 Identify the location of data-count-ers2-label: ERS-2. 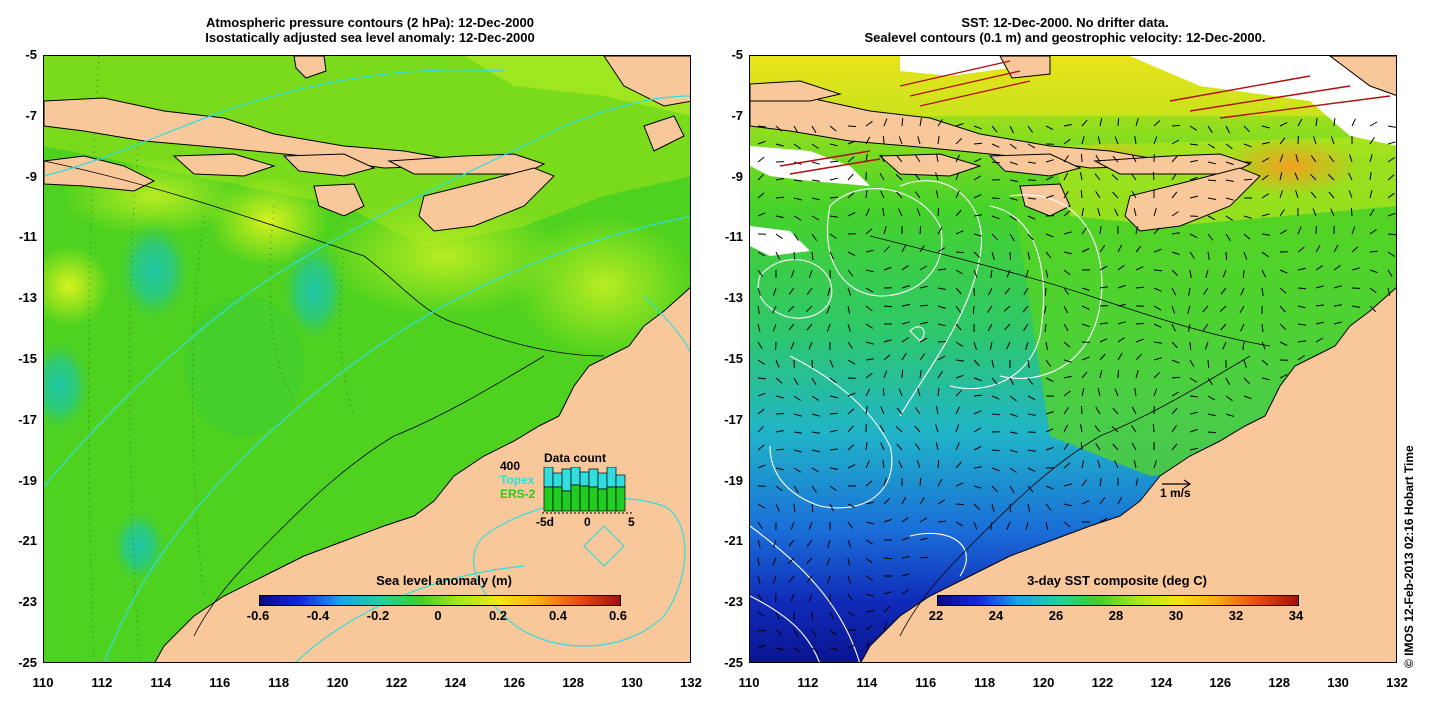
(518, 494).